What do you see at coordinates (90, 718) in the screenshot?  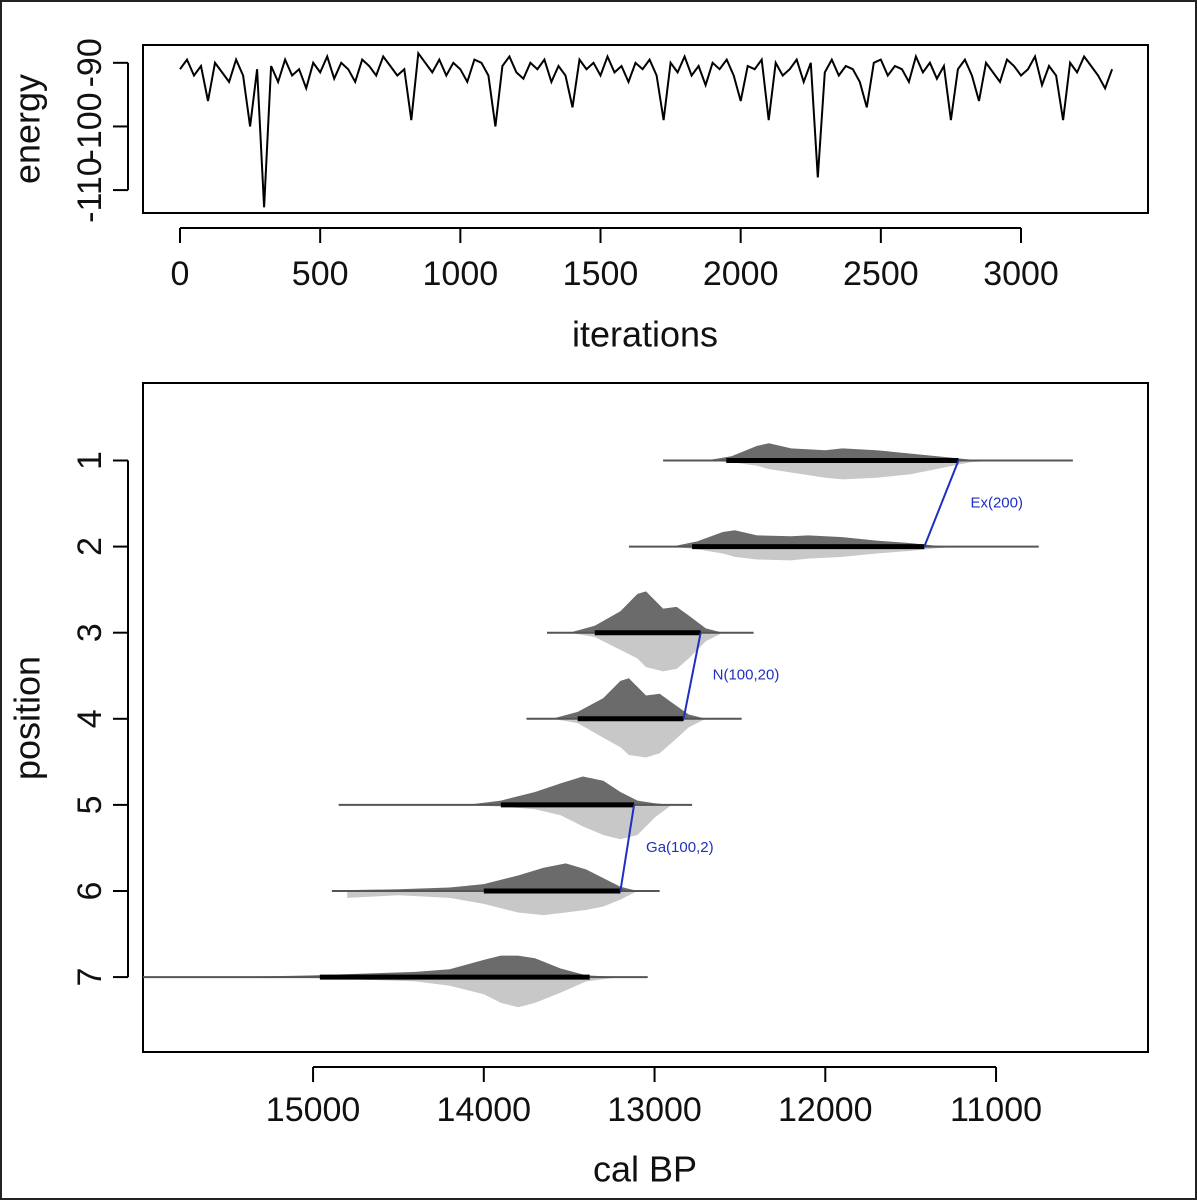 I see `y-tick-label: 4` at bounding box center [90, 718].